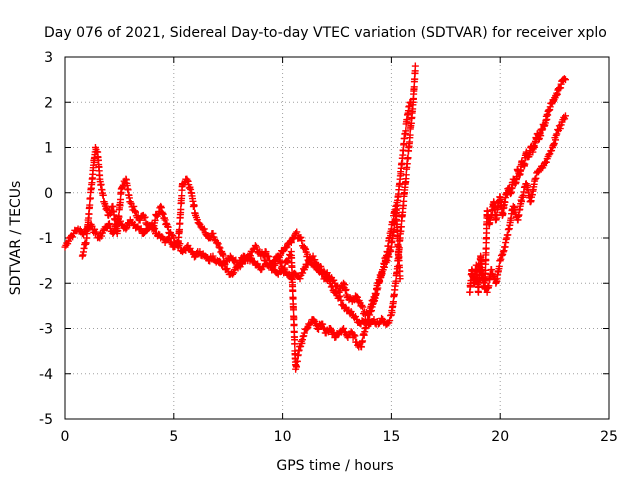 This screenshot has width=640, height=480. I want to click on x-tick-label: 5, so click(173, 437).